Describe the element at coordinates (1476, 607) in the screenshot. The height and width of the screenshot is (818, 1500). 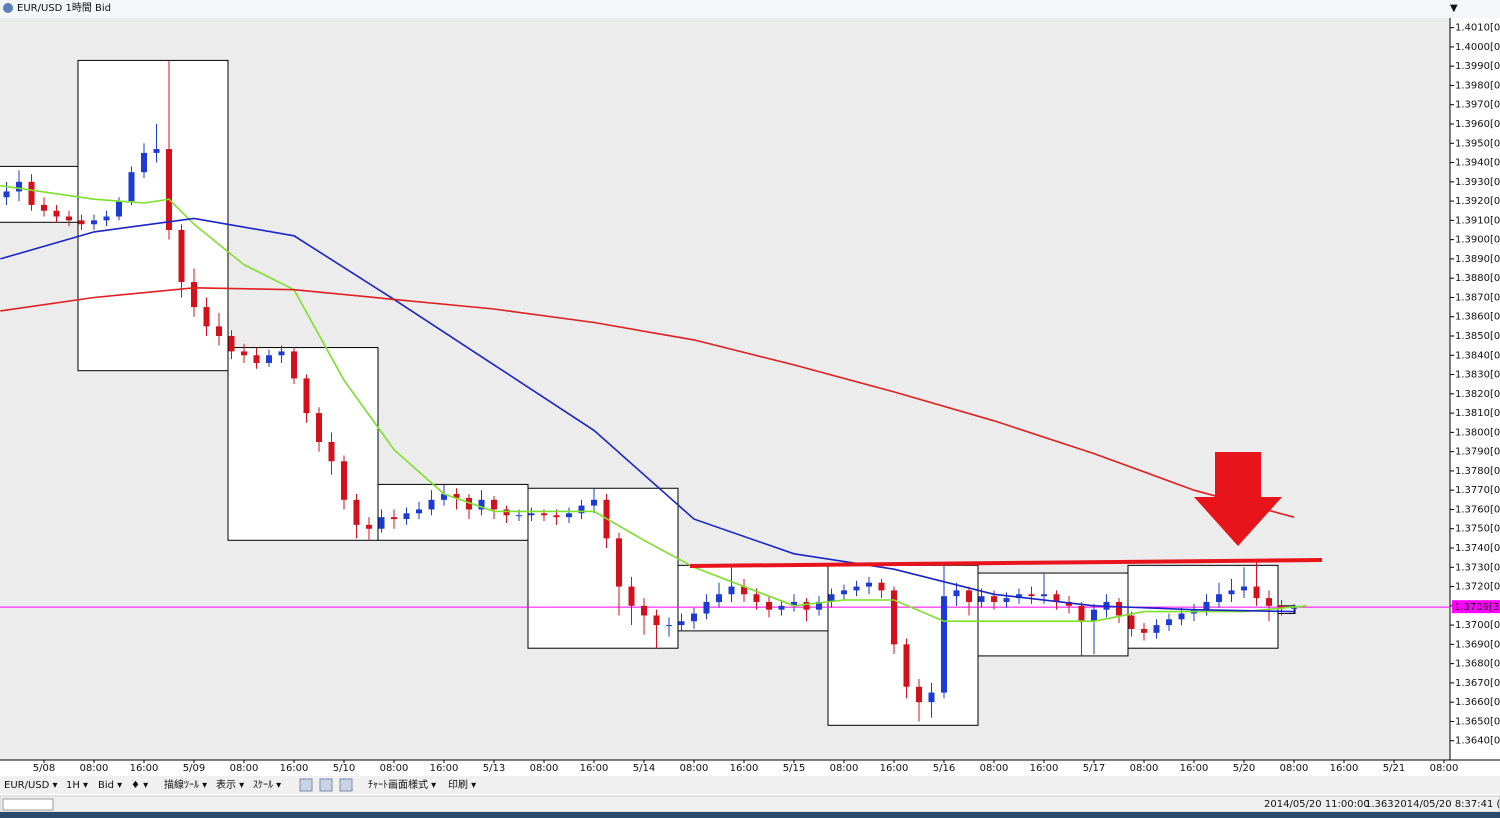
I see `current-price-tag` at that location.